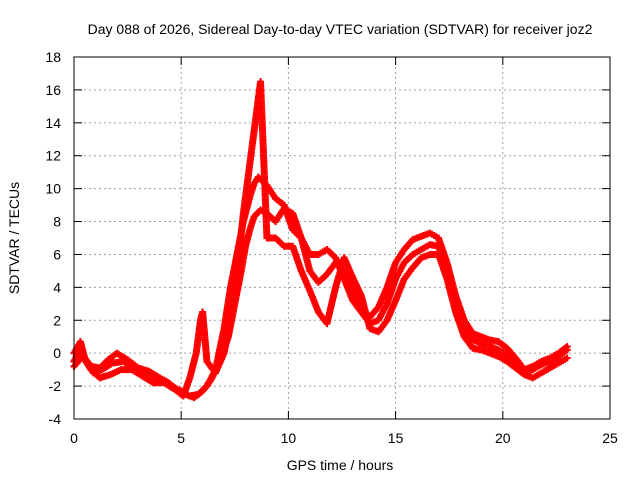 Image resolution: width=640 pixels, height=480 pixels. I want to click on x-tick-label: 0, so click(74, 438).